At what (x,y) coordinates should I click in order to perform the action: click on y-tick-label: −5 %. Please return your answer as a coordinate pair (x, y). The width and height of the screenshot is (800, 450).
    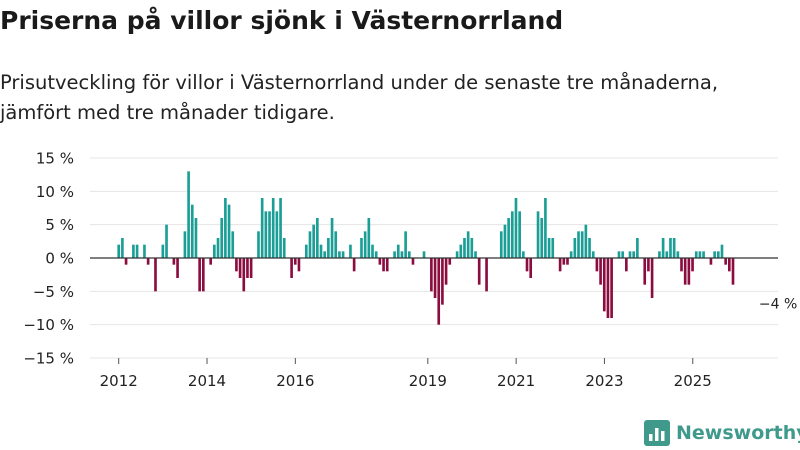
    Looking at the image, I should click on (53, 292).